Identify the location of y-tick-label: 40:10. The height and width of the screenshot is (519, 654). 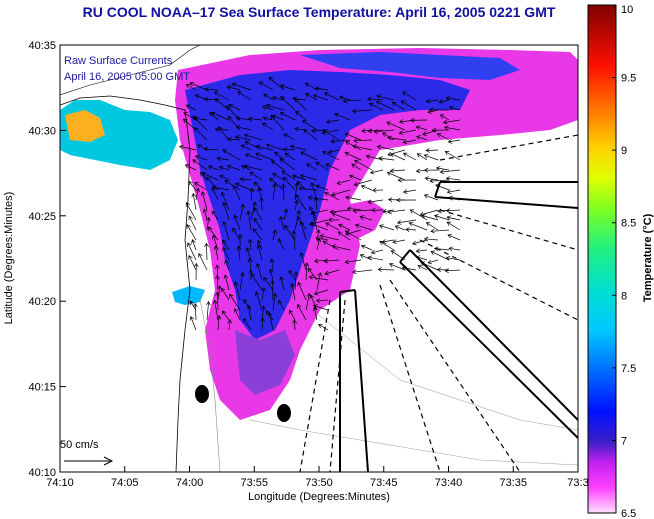
(42, 473).